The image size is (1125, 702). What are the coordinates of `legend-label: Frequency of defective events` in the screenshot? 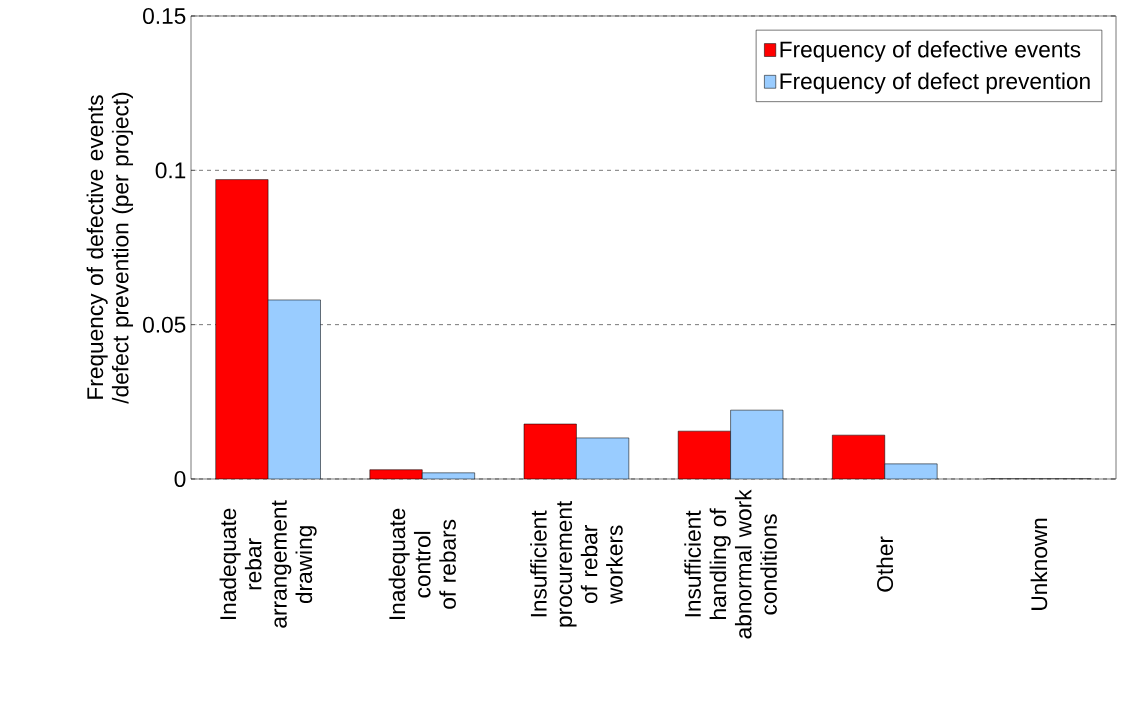 It's located at (930, 51).